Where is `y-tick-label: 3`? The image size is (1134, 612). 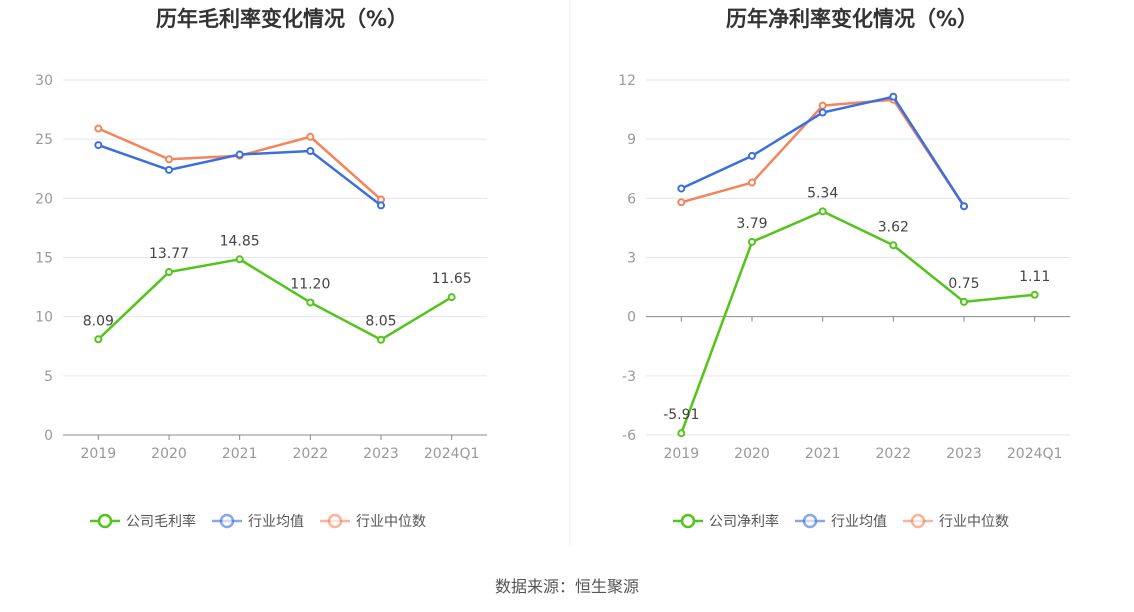
y-tick-label: 3 is located at coordinates (631, 259).